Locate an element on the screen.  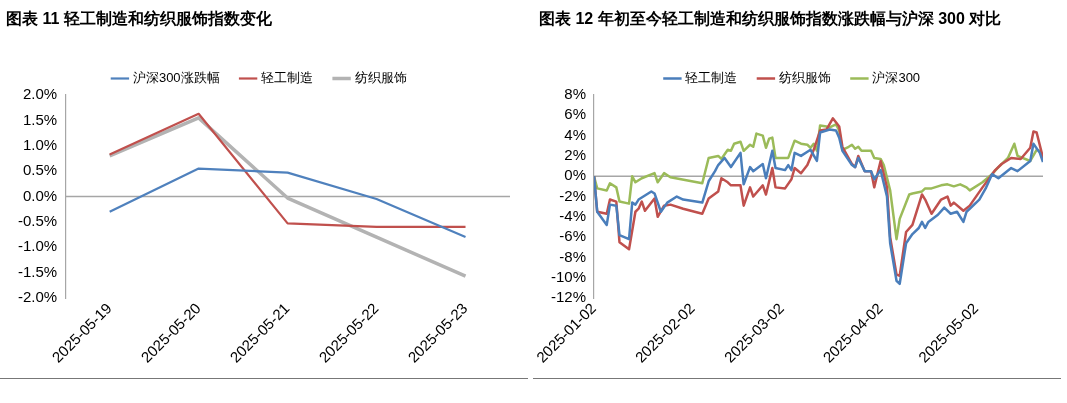
y-tick-label: 0.0% is located at coordinates (40, 195).